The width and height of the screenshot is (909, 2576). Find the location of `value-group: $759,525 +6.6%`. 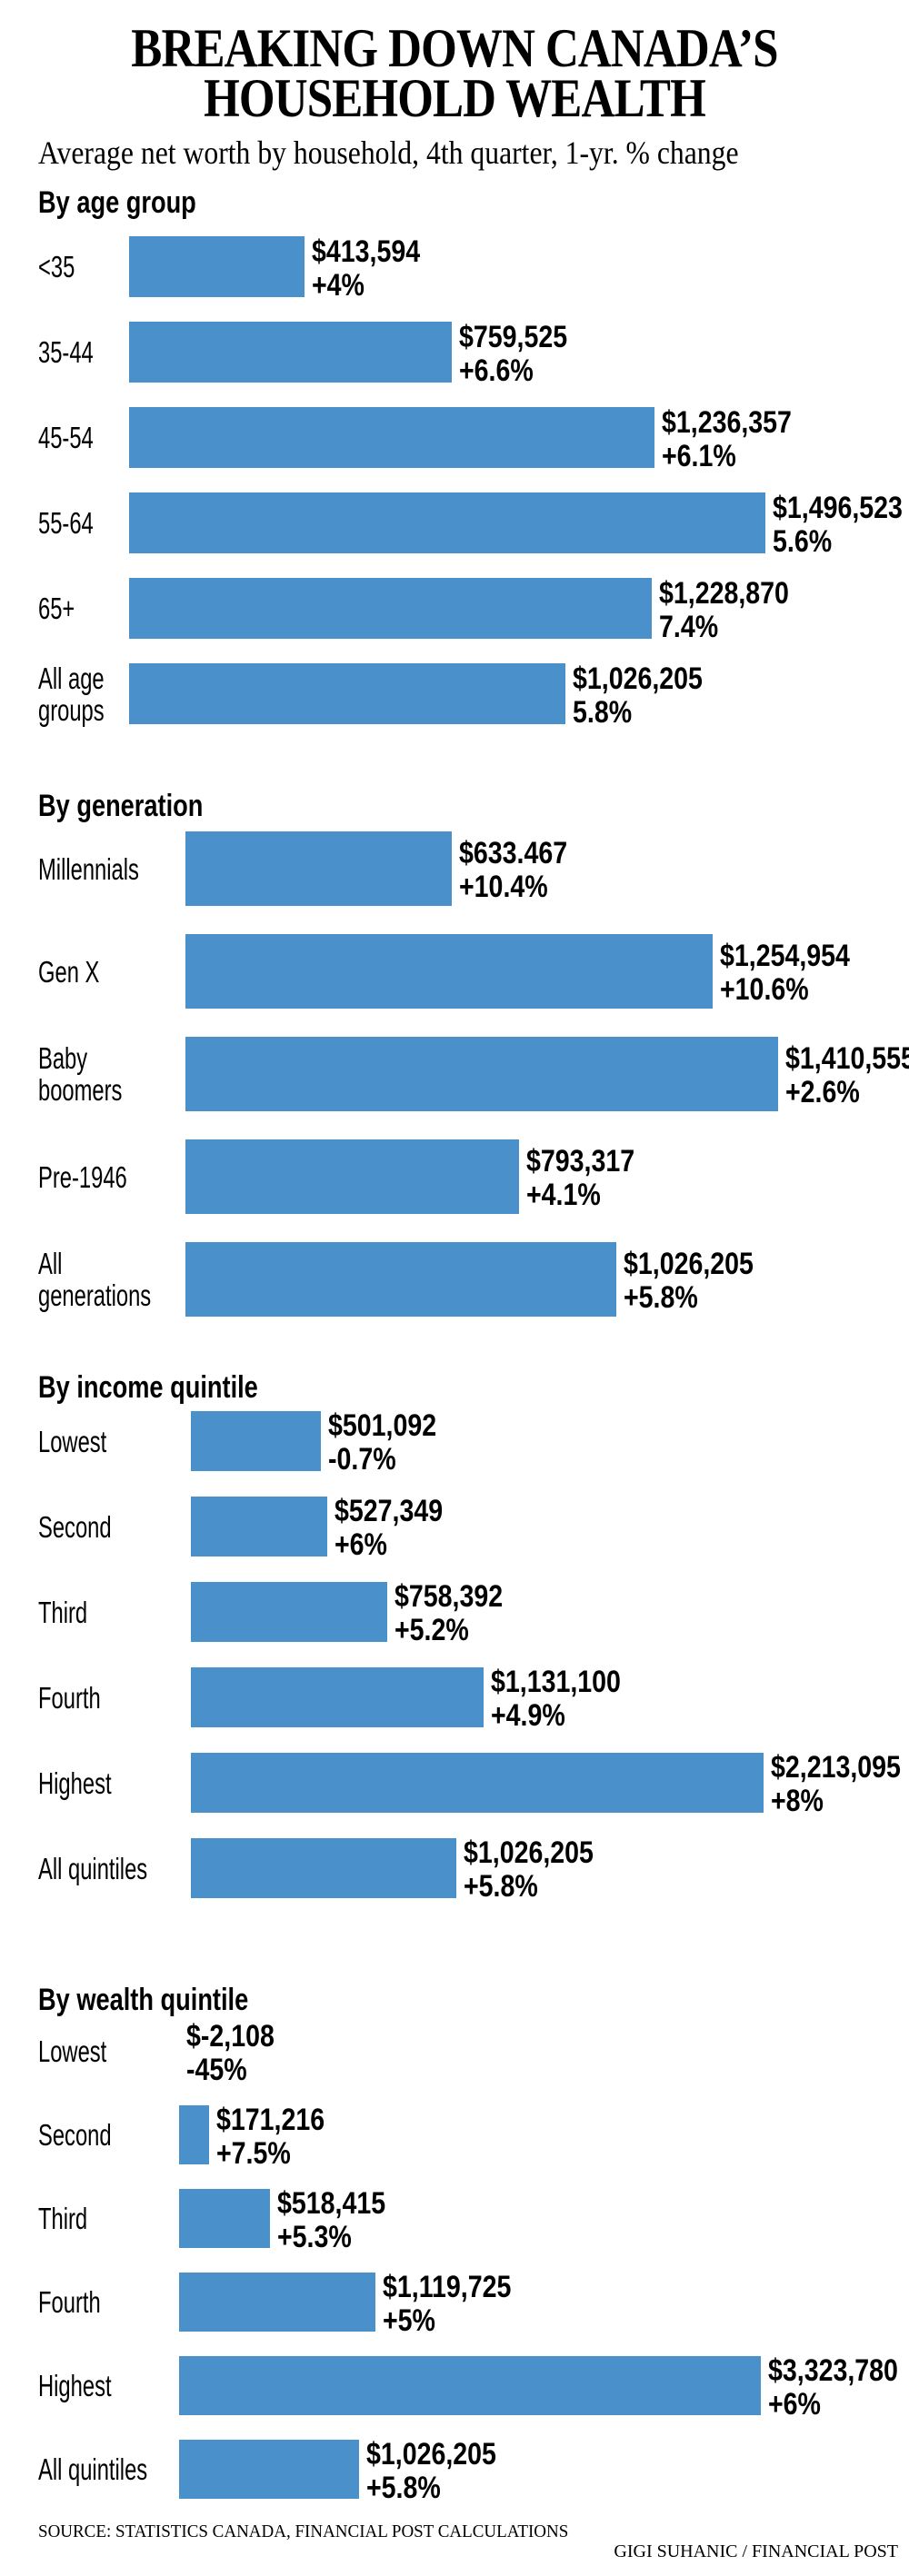

value-group: $759,525 +6.6% is located at coordinates (513, 354).